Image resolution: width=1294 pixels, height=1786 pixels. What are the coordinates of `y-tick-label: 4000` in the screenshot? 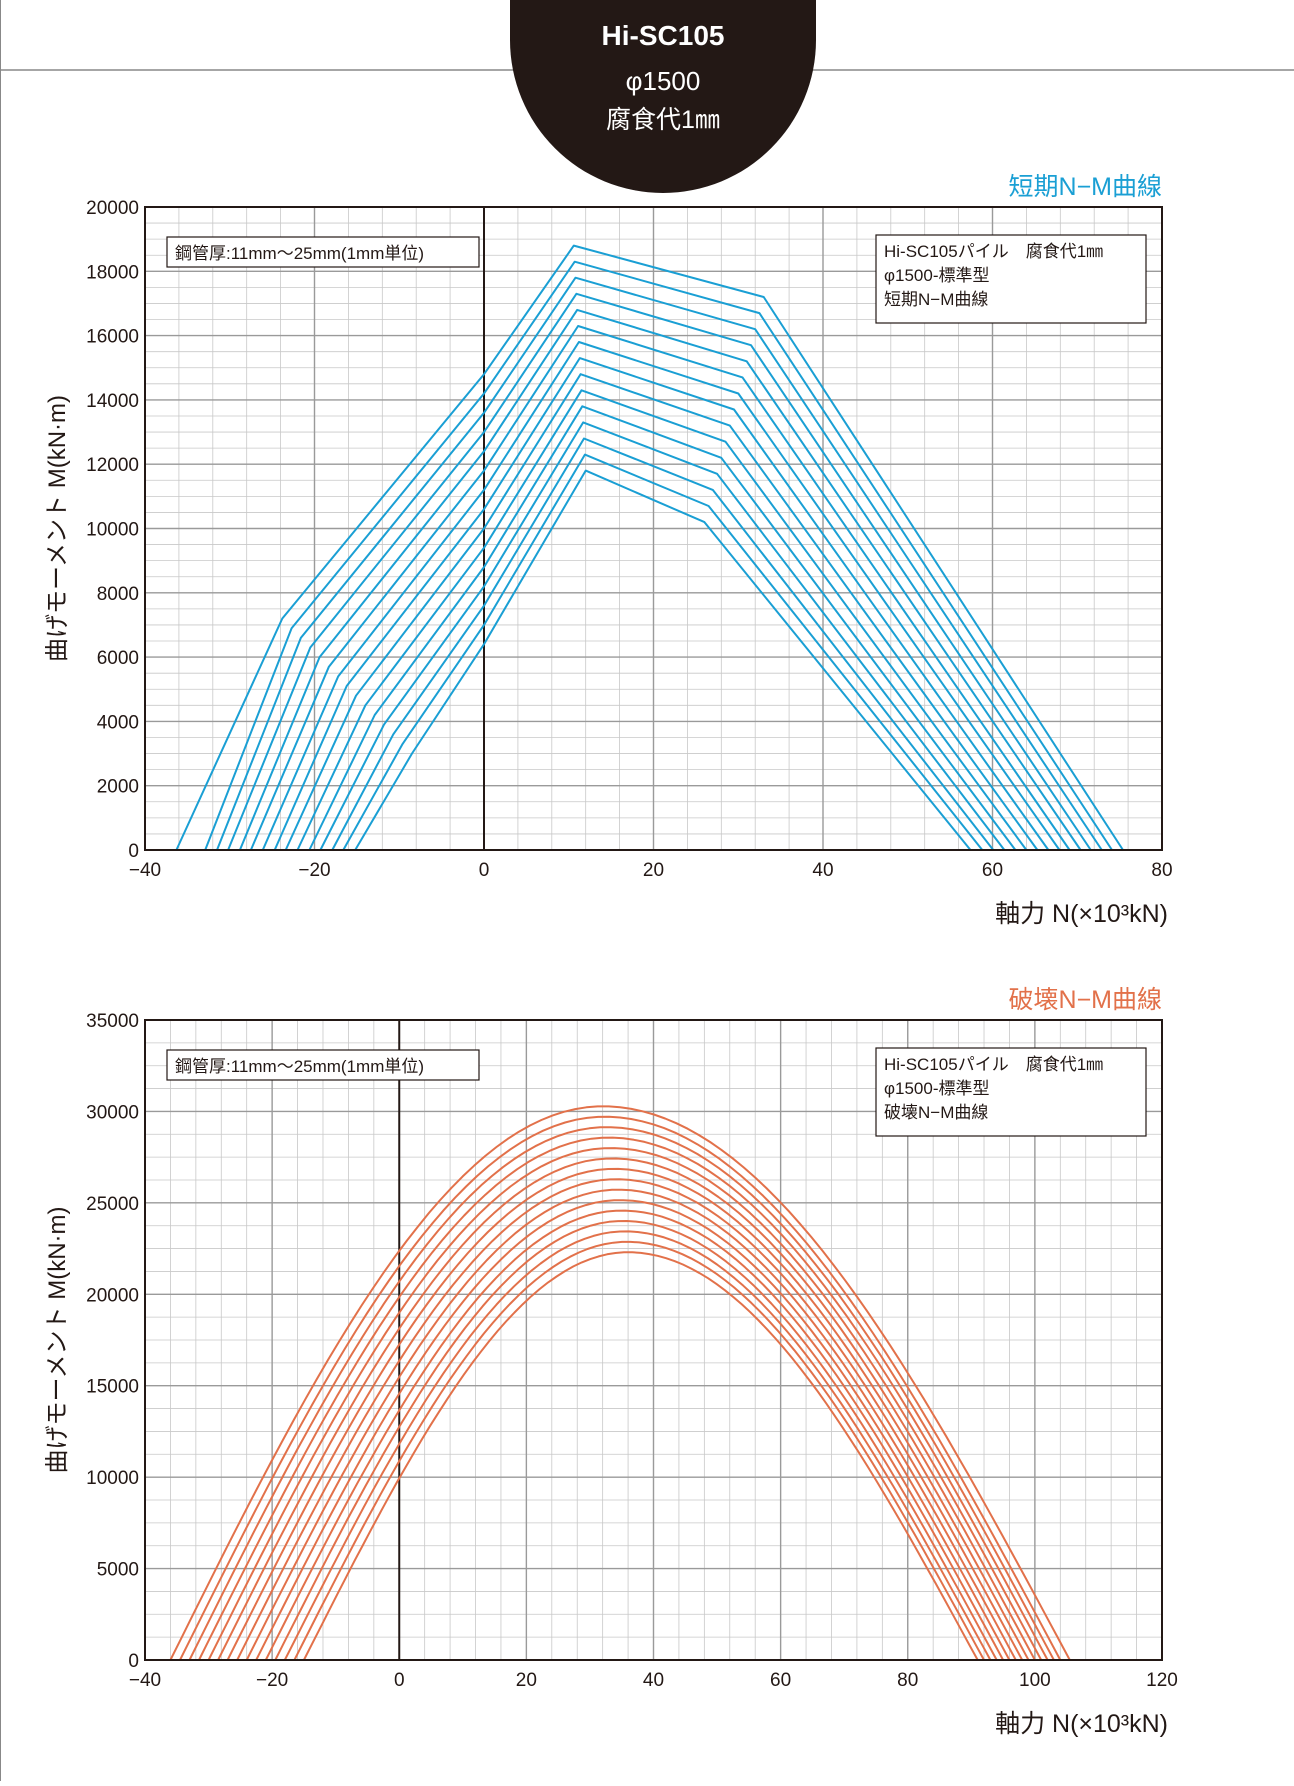 It's located at (118, 722).